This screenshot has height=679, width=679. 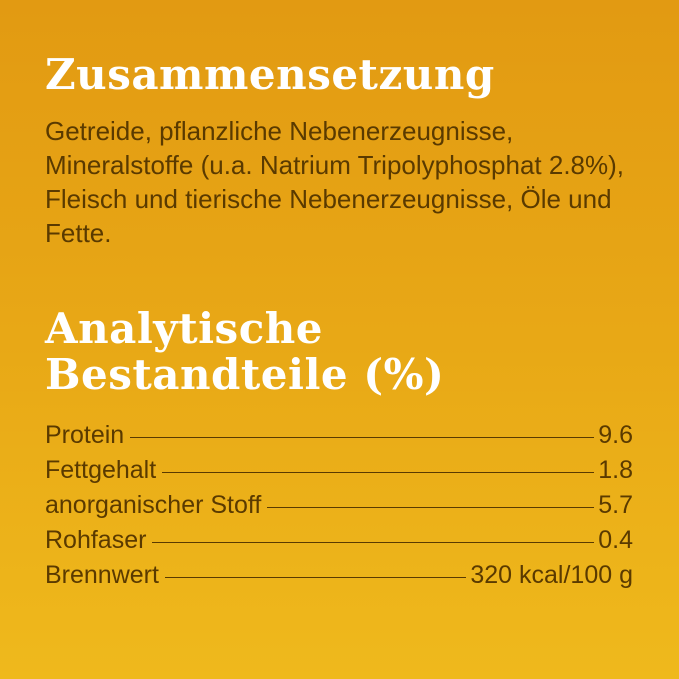 I want to click on nutrient-value: 0.4, so click(x=615, y=540).